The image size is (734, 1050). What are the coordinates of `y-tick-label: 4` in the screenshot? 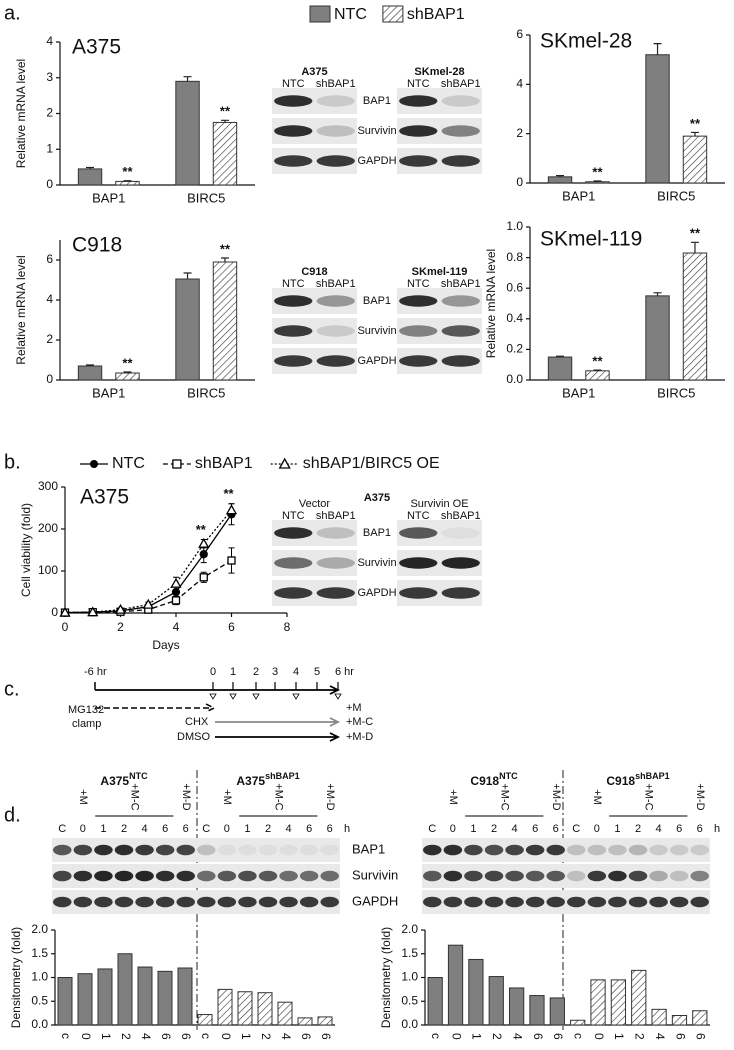 It's located at (519, 84).